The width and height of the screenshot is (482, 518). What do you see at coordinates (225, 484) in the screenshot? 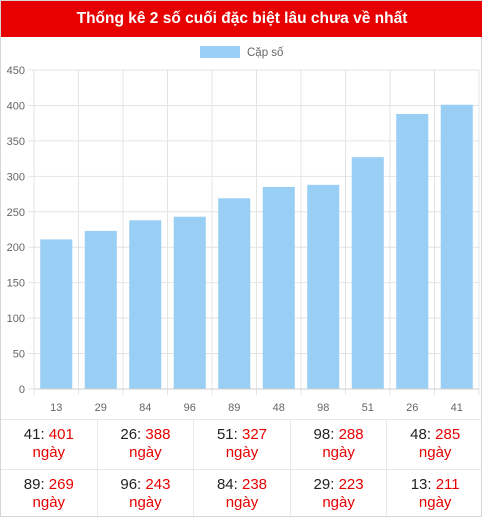
I see `pair-number: 84` at bounding box center [225, 484].